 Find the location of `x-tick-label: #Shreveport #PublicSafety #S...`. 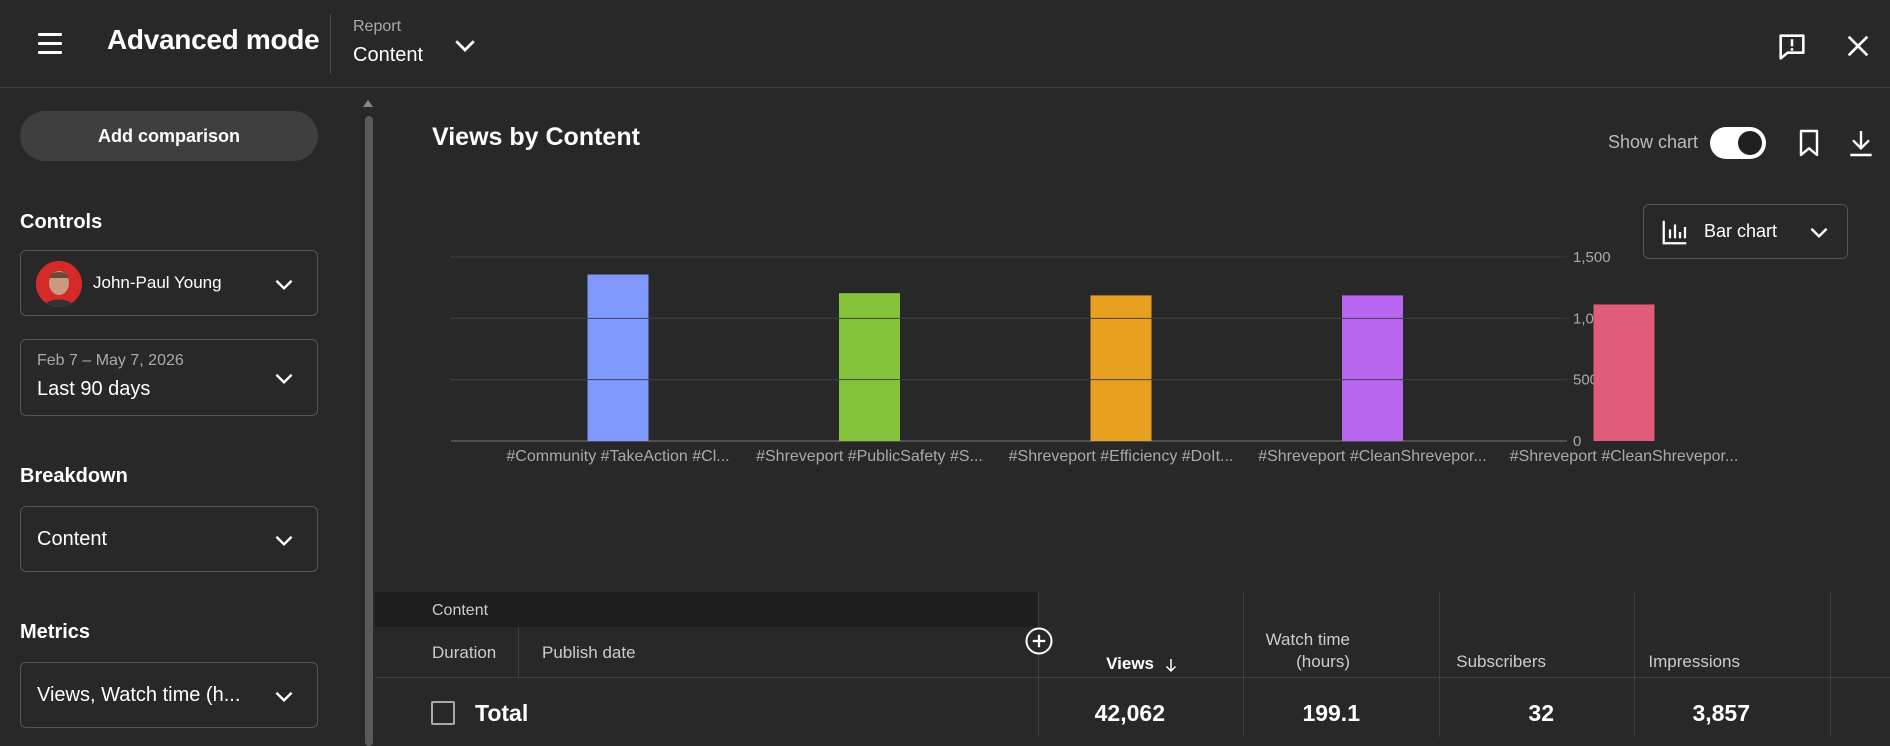

x-tick-label: #Shreveport #PublicSafety #S... is located at coordinates (869, 456).